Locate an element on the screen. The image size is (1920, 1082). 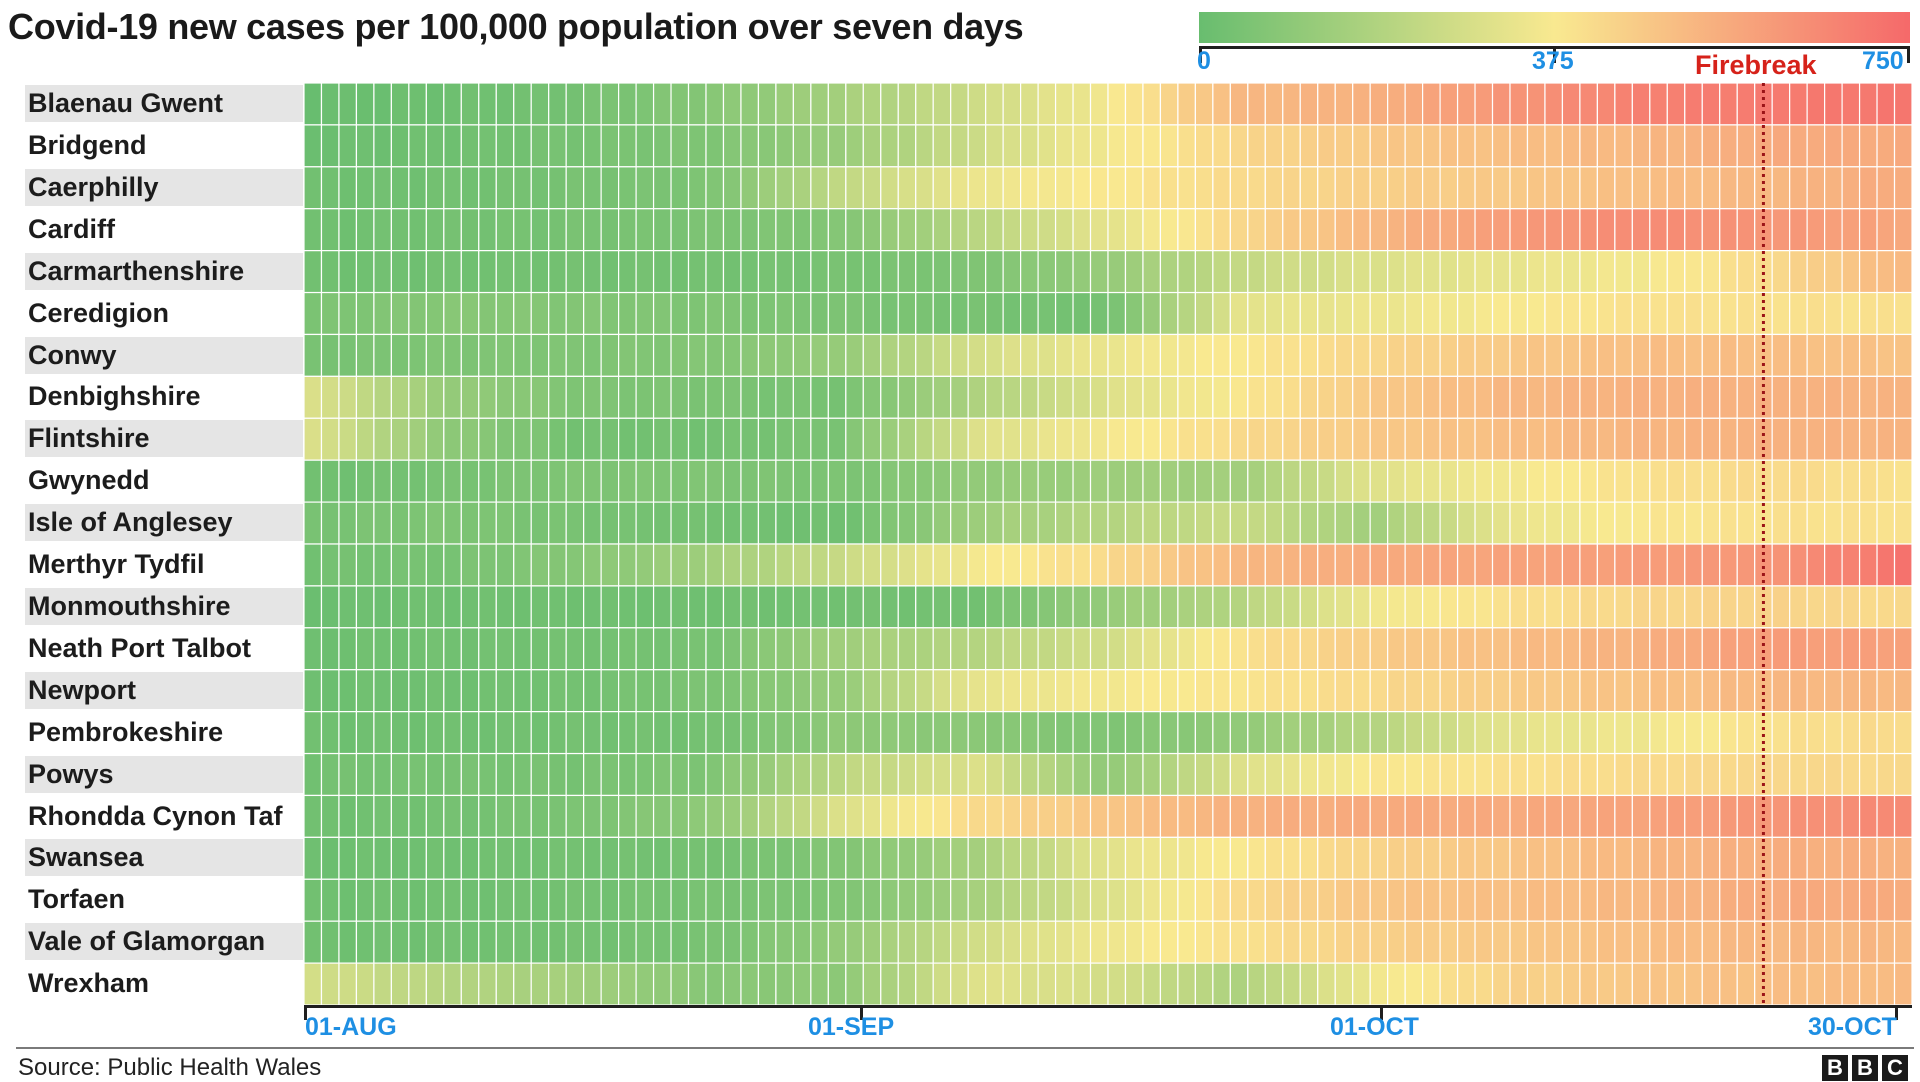
bbc-logo: B B C is located at coordinates (1865, 1068).